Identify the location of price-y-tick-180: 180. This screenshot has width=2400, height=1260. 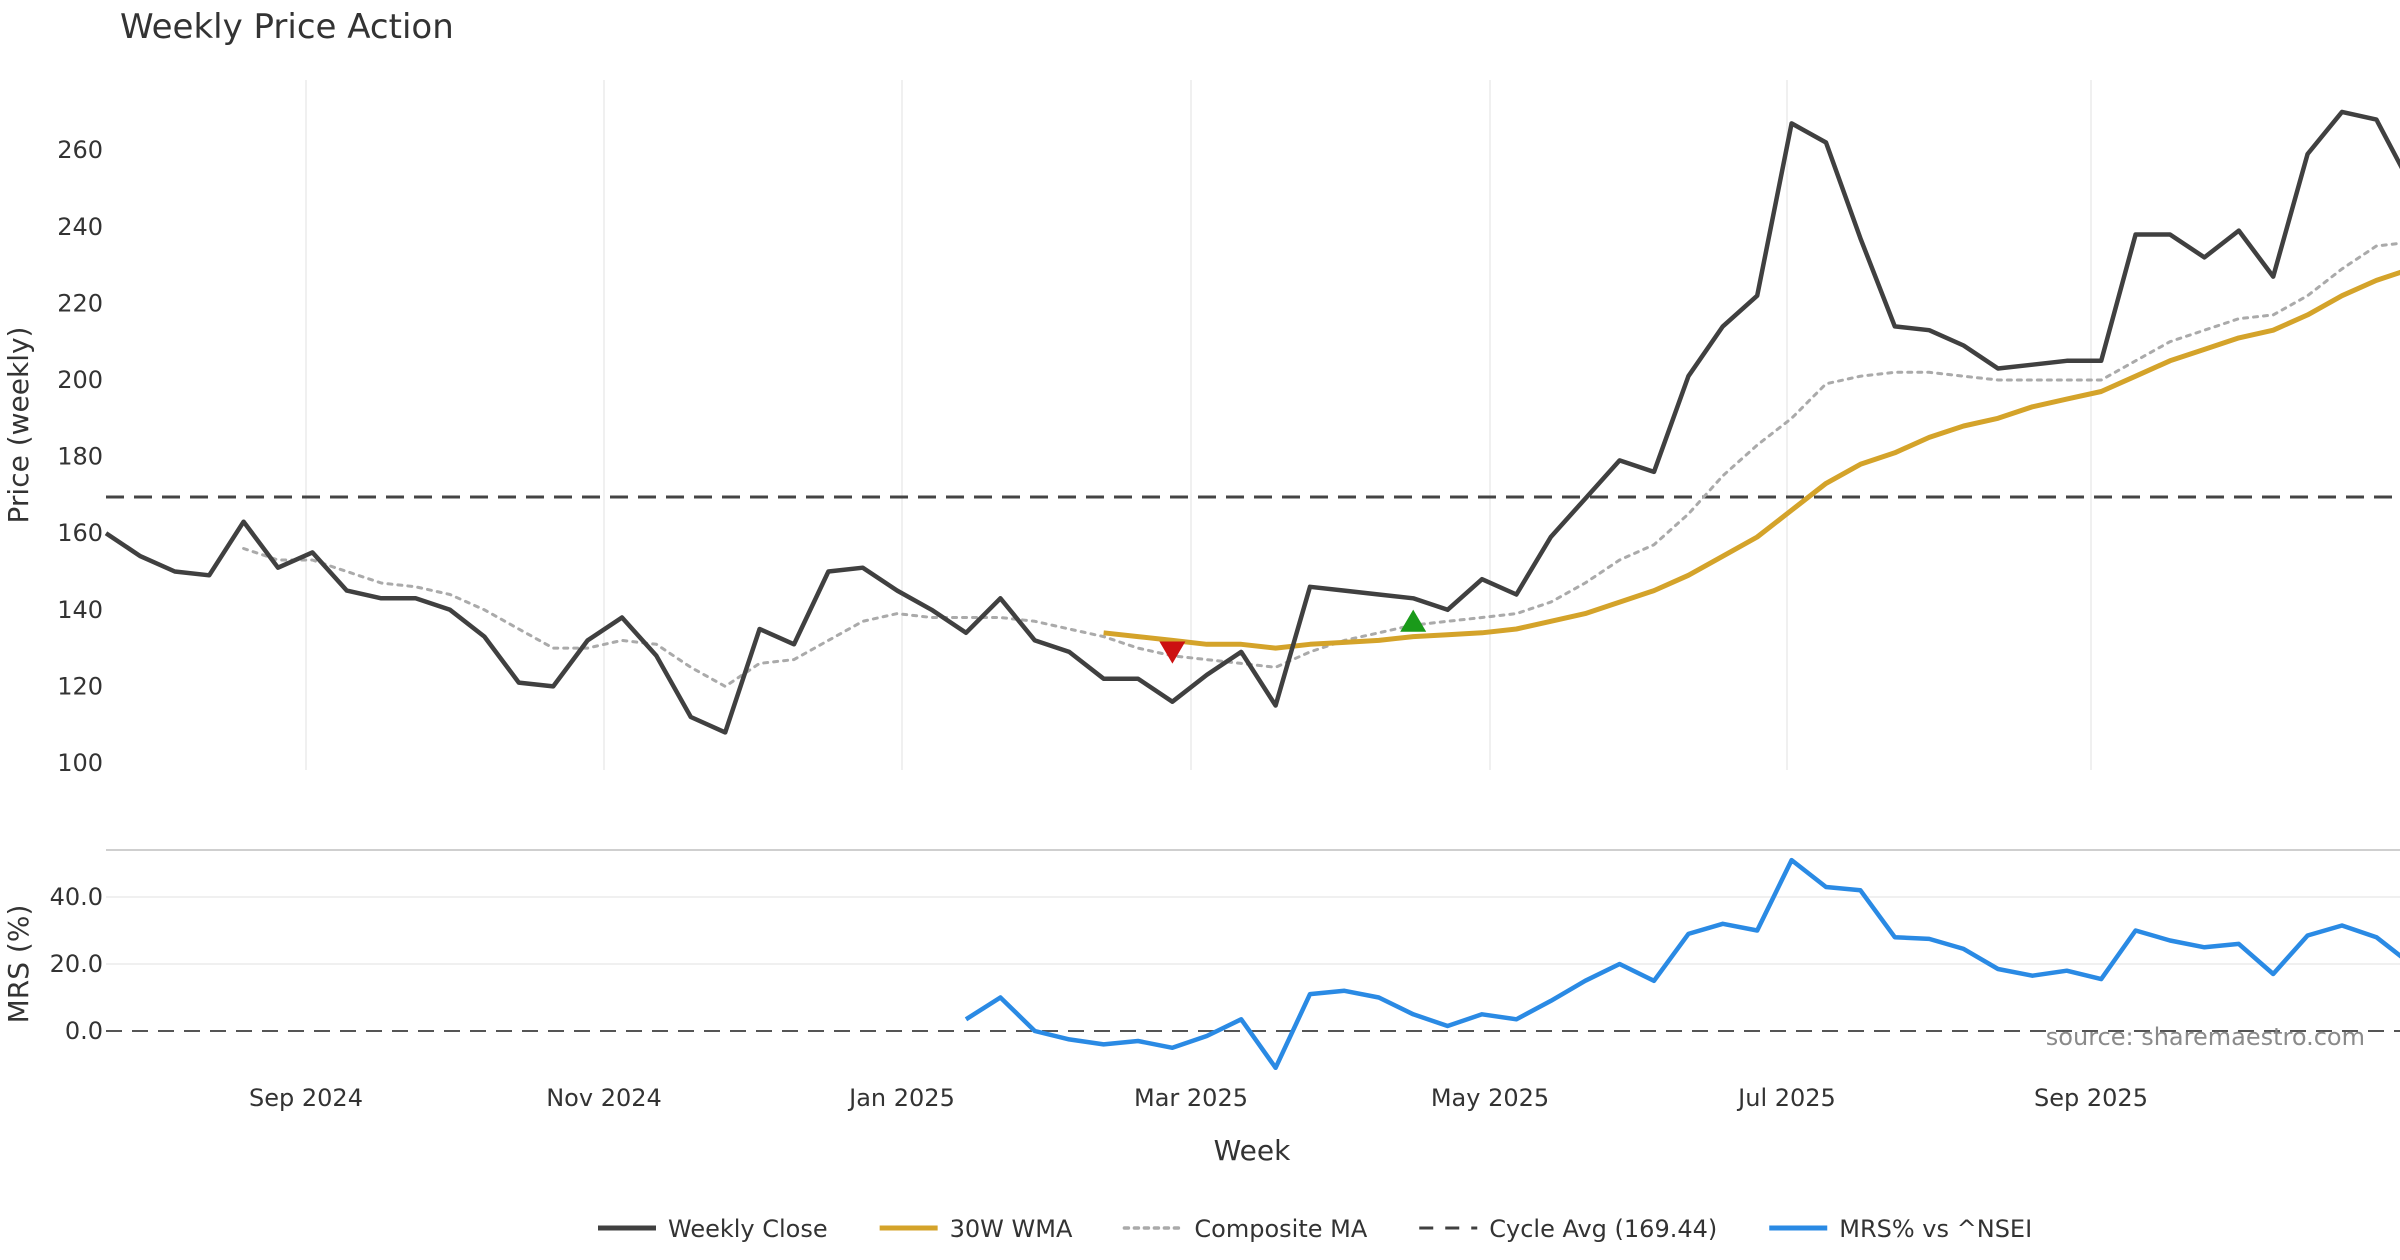
(80, 457).